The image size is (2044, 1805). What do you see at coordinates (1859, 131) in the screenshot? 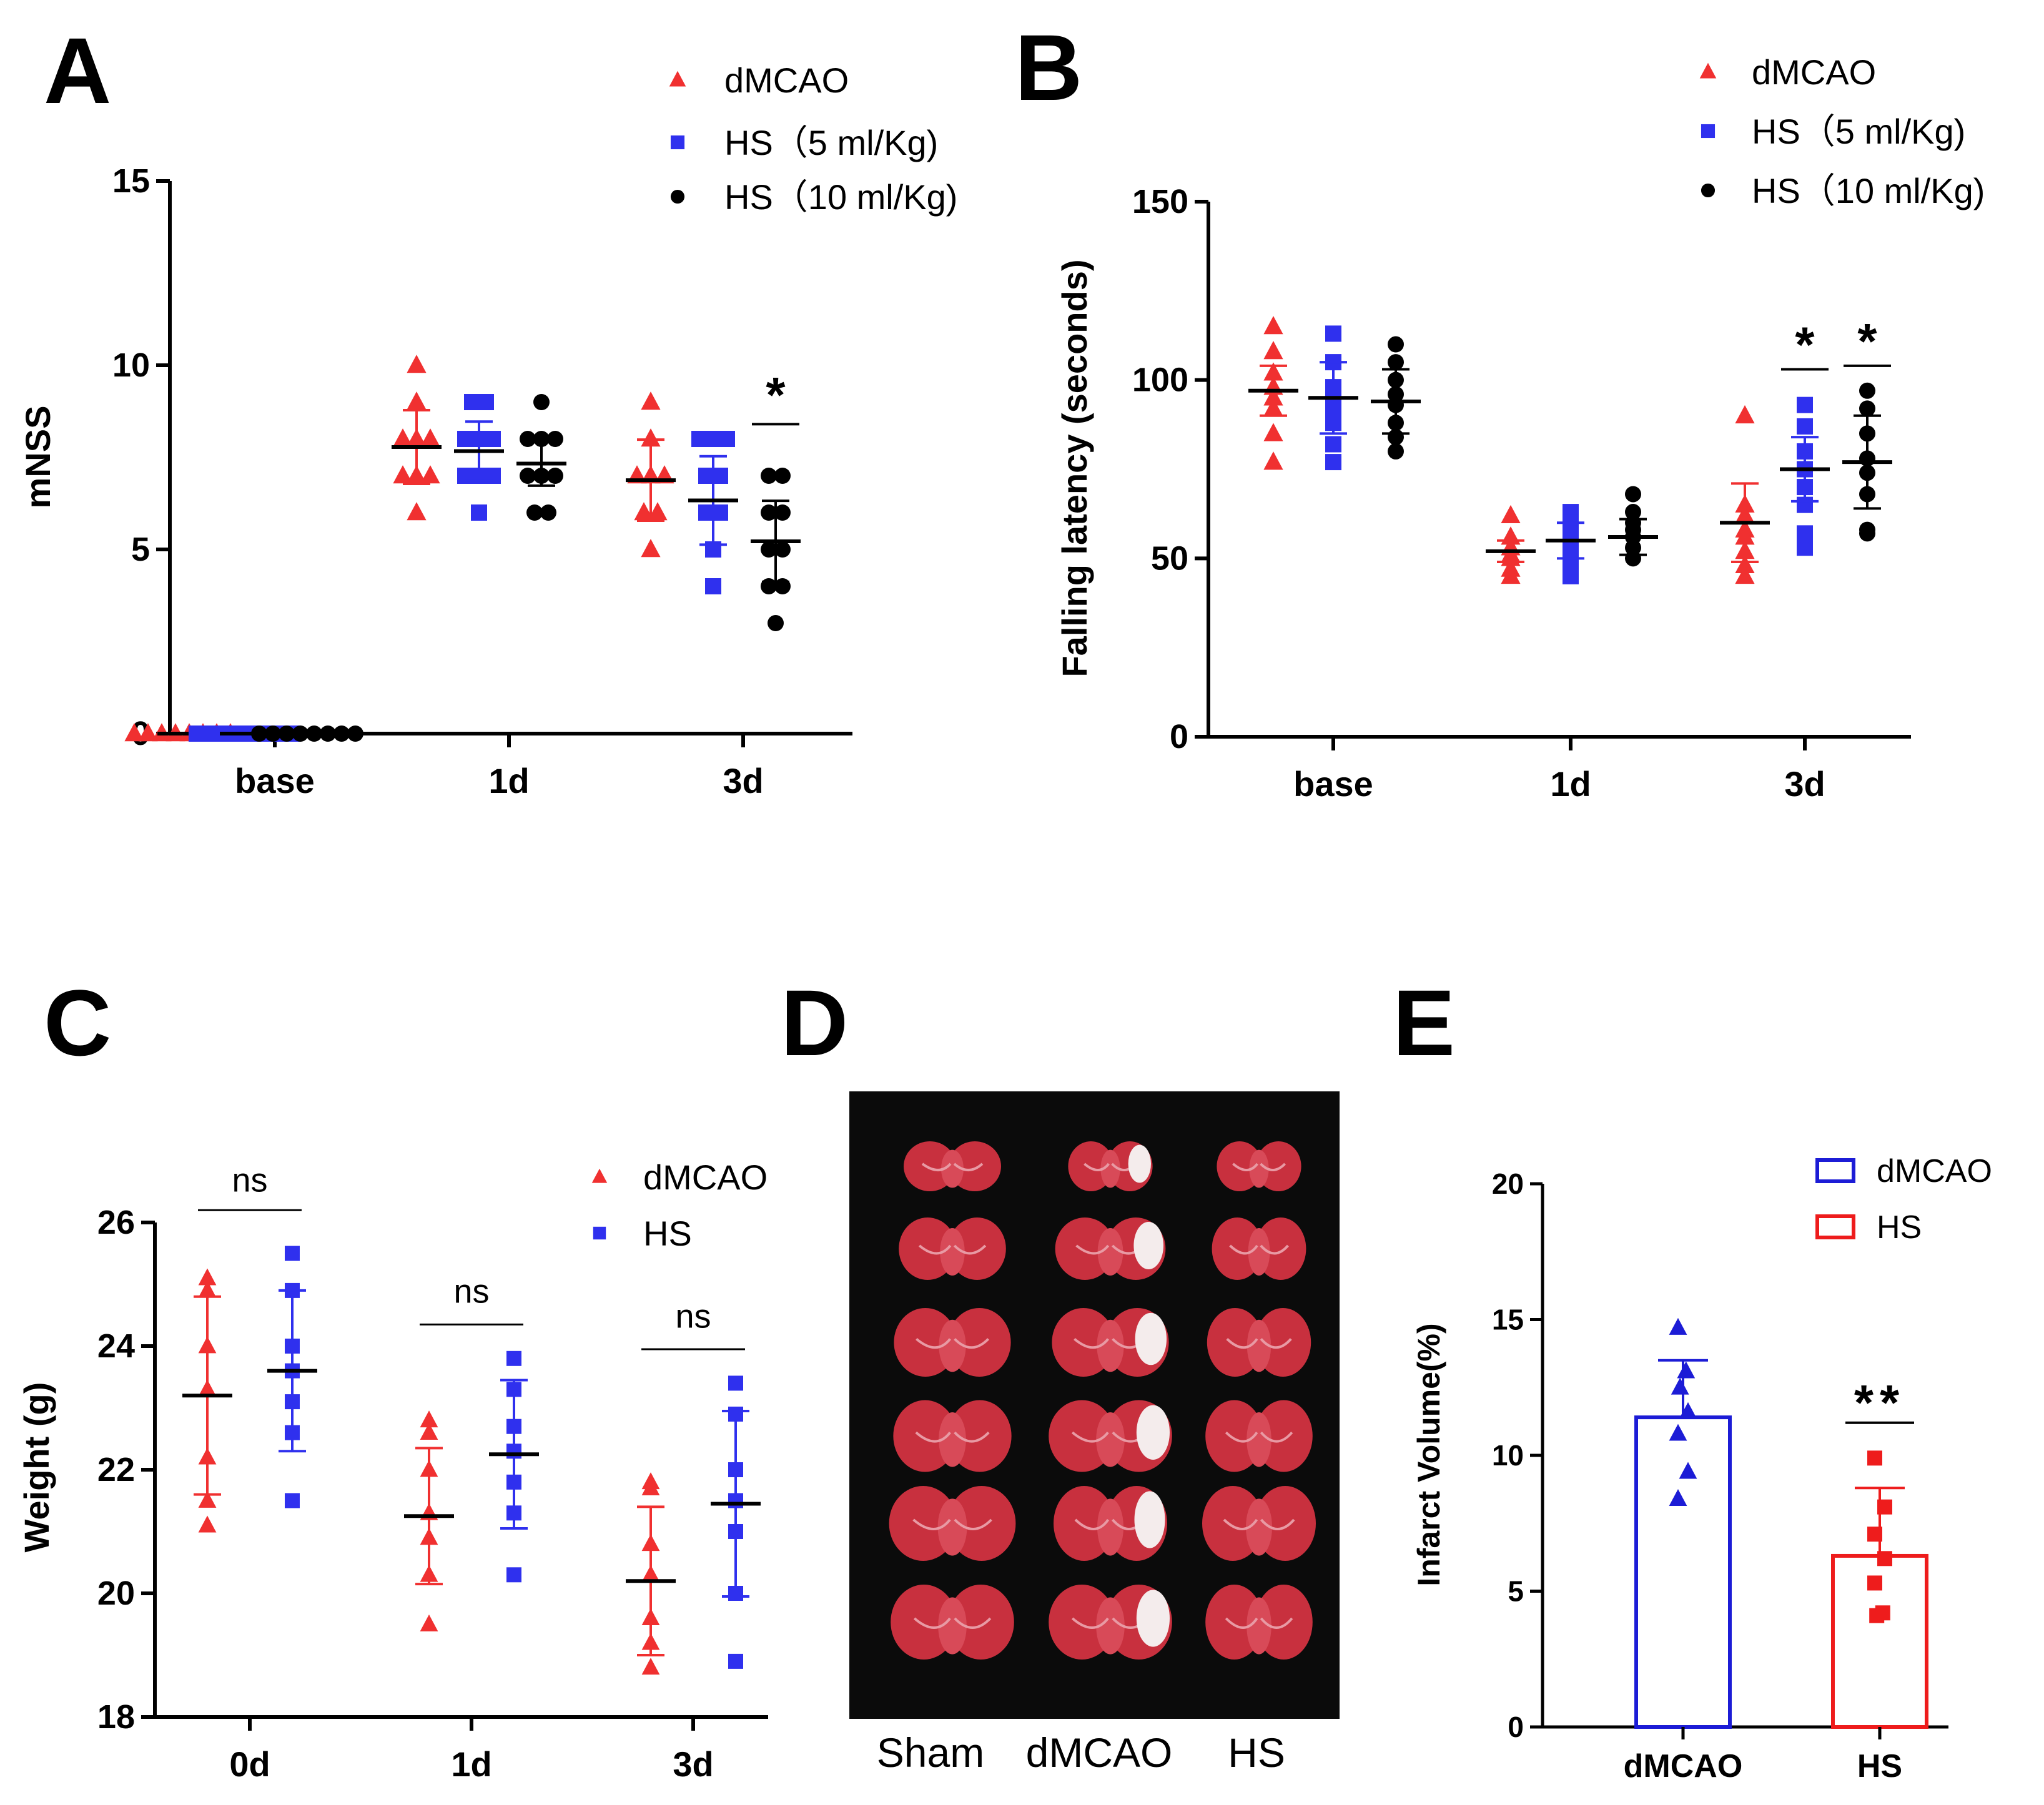
I see `legend-label: HS（5 ml/Kg)` at bounding box center [1859, 131].